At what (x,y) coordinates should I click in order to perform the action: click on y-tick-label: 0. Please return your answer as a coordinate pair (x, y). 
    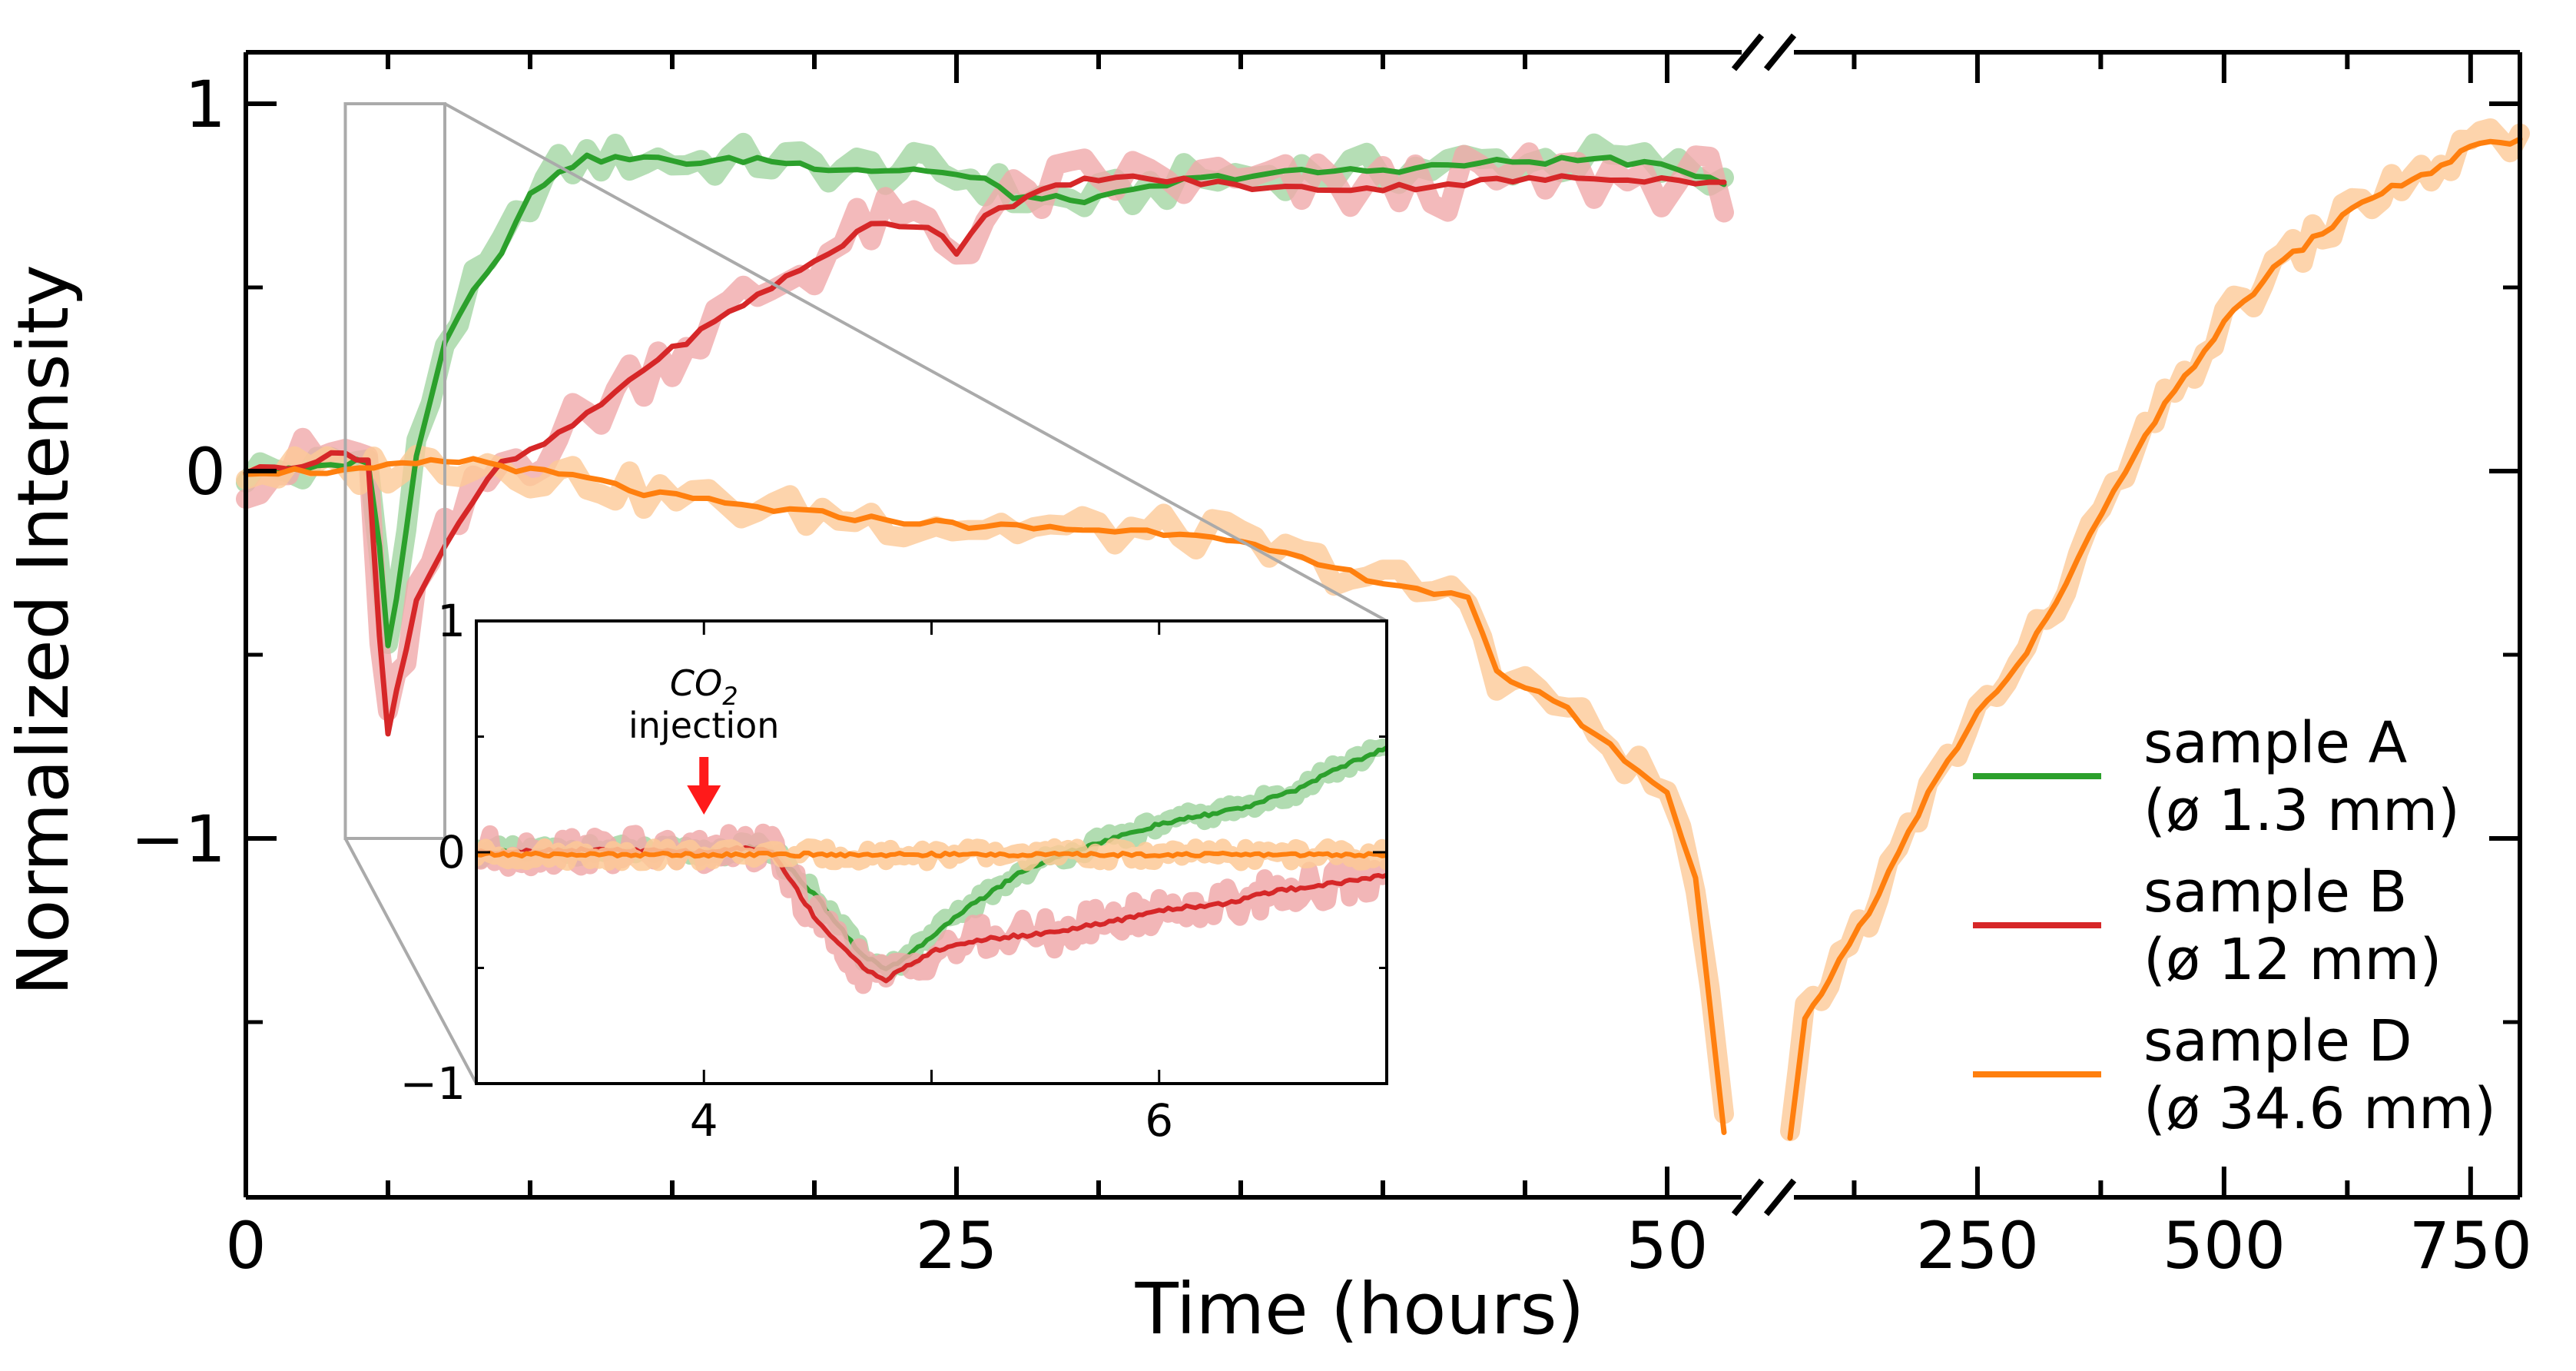
    Looking at the image, I should click on (205, 472).